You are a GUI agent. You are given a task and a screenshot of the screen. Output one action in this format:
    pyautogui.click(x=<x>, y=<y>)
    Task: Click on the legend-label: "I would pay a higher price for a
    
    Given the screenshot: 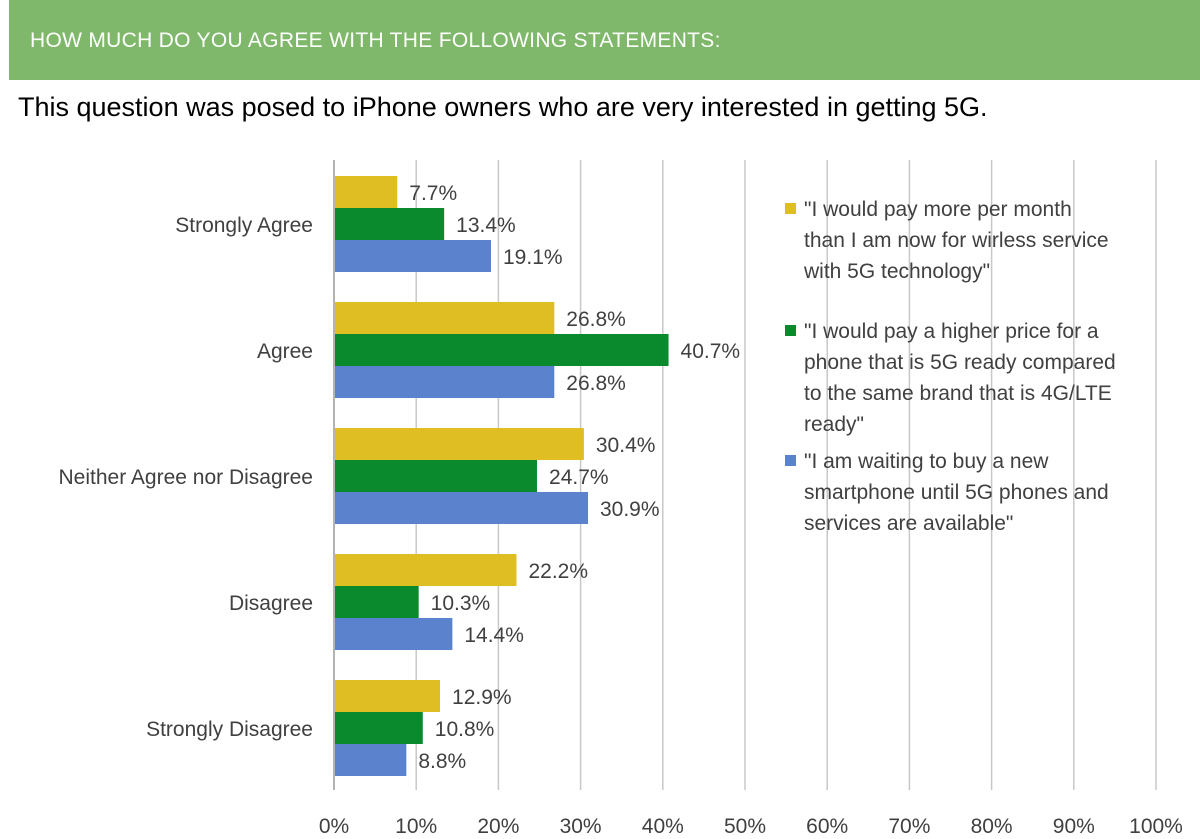 What is the action you would take?
    pyautogui.click(x=951, y=331)
    